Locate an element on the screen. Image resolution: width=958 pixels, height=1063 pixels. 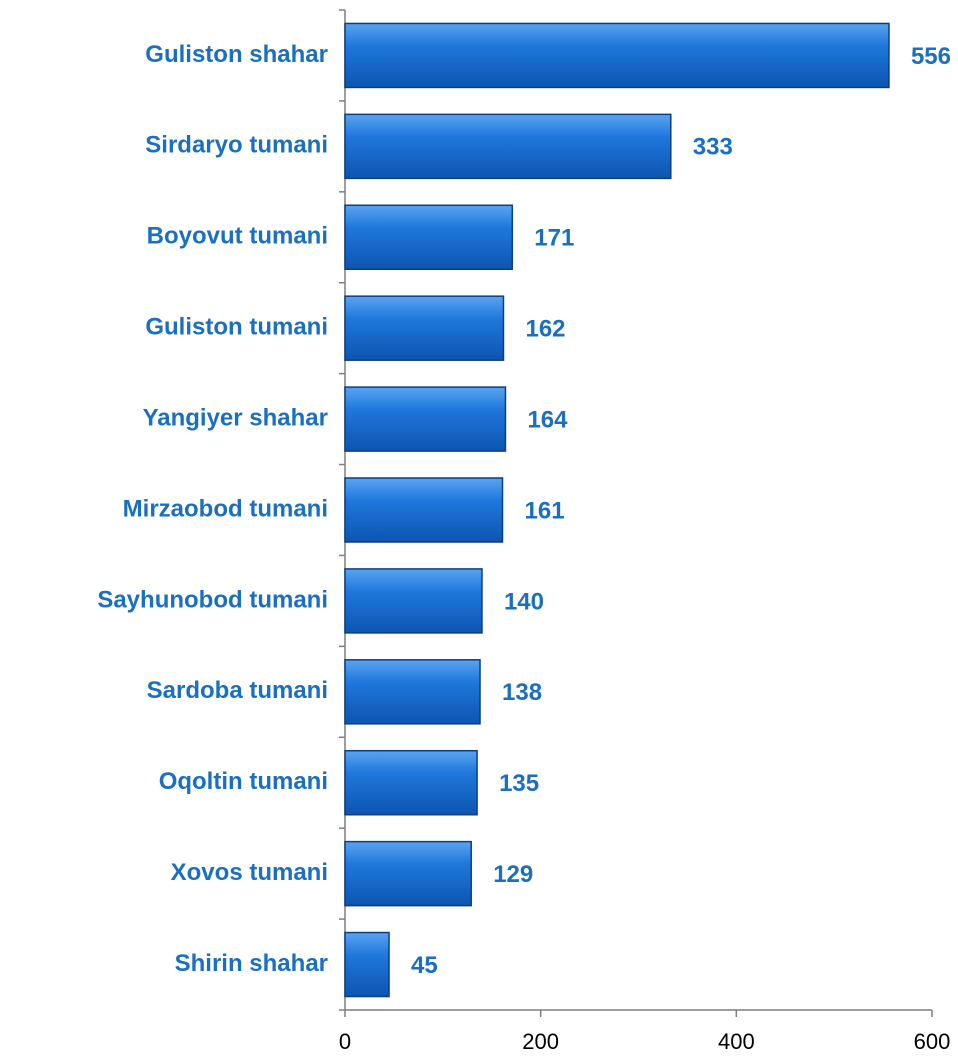
value-label: 135 is located at coordinates (519, 783).